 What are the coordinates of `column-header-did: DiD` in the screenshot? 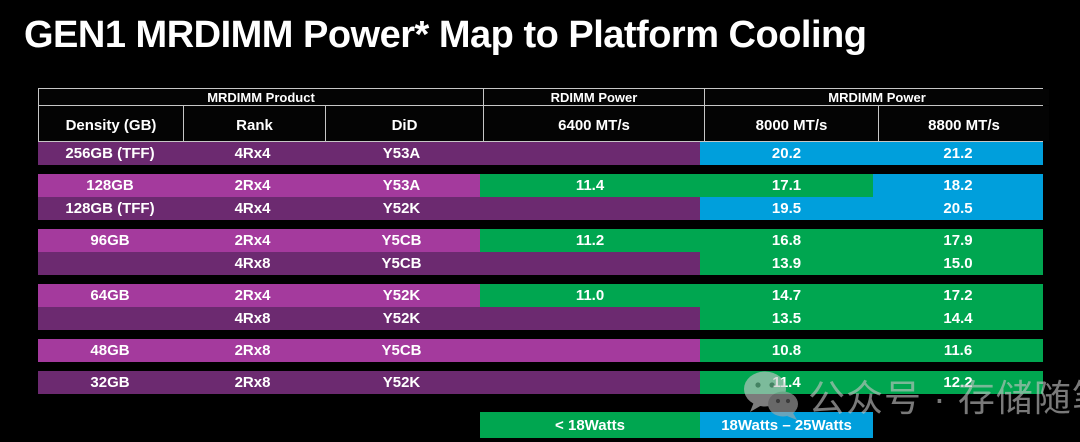 It's located at (404, 123).